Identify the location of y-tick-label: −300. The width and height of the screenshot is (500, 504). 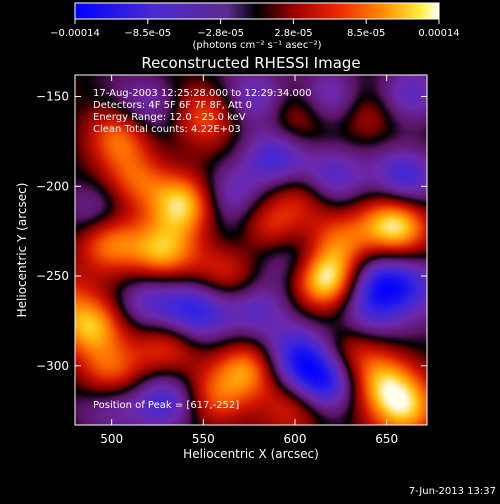
(52, 366).